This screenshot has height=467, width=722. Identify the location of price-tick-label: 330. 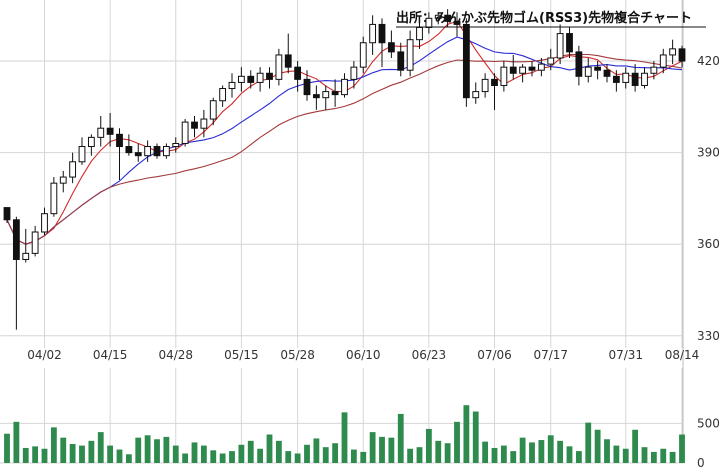
(708, 336).